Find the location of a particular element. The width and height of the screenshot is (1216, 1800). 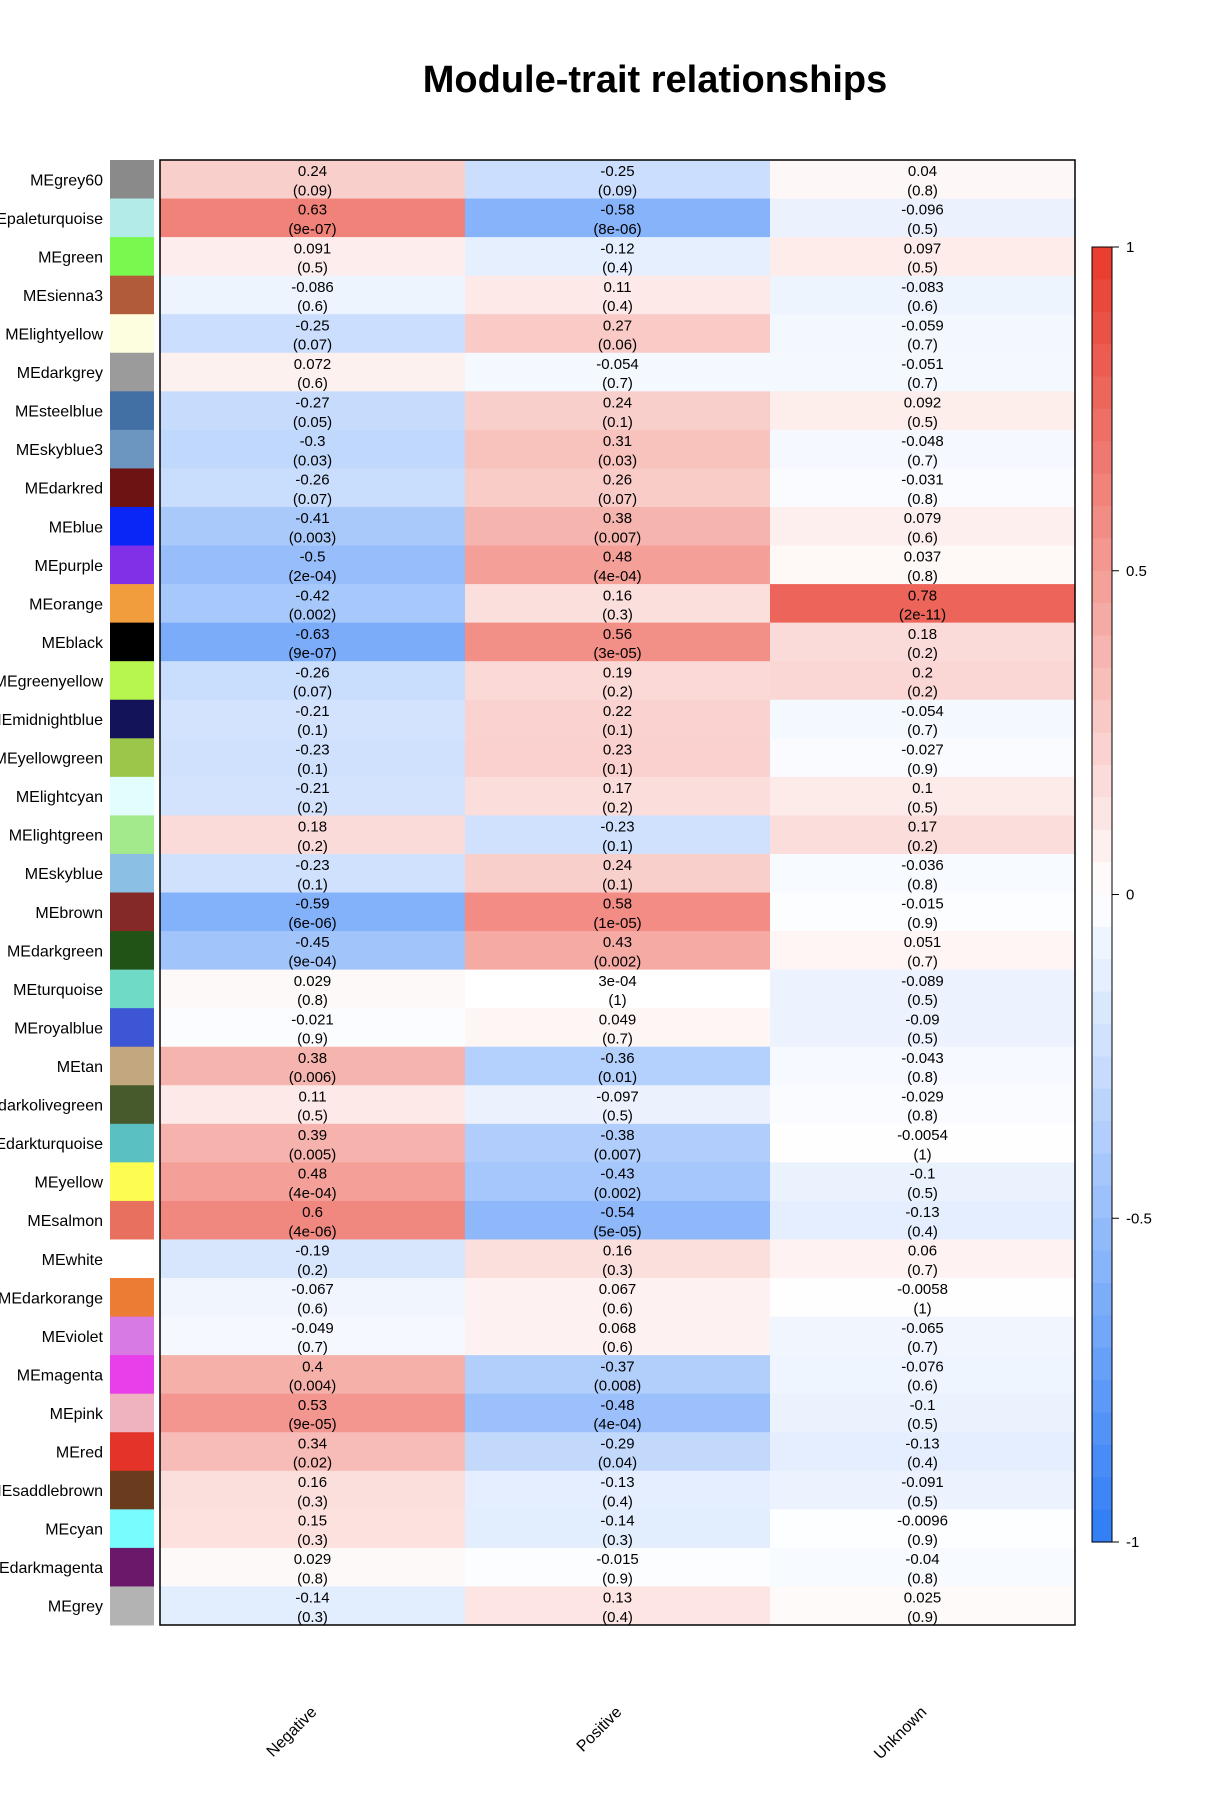

row-label: MEpurple is located at coordinates (69, 566).